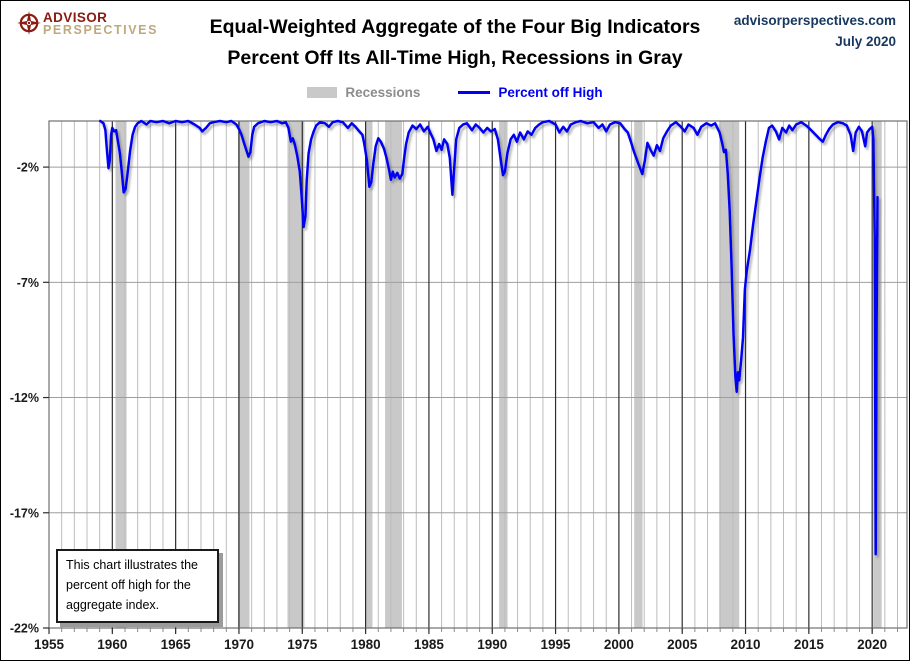  I want to click on compass-rose-icon, so click(29, 23).